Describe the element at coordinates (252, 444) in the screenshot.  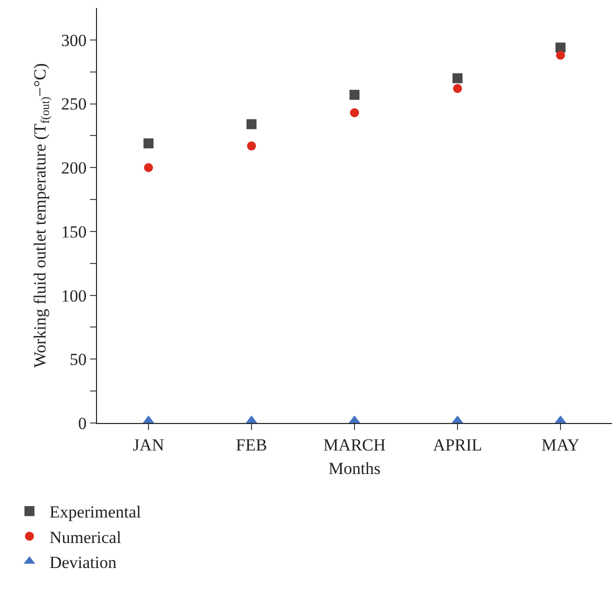
I see `x-tick-label: FEB` at that location.